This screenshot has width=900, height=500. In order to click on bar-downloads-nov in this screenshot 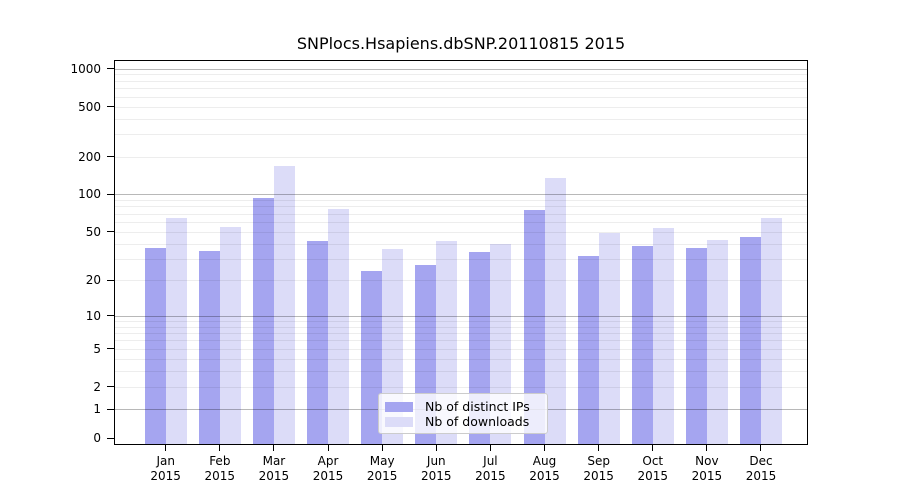, I will do `click(717, 342)`.